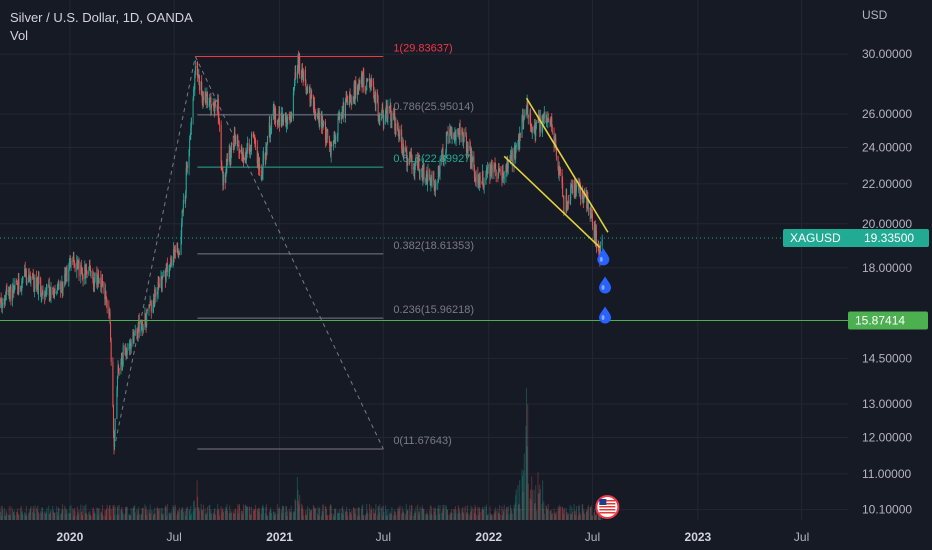 This screenshot has width=932, height=550. I want to click on us-flag-icon, so click(607, 507).